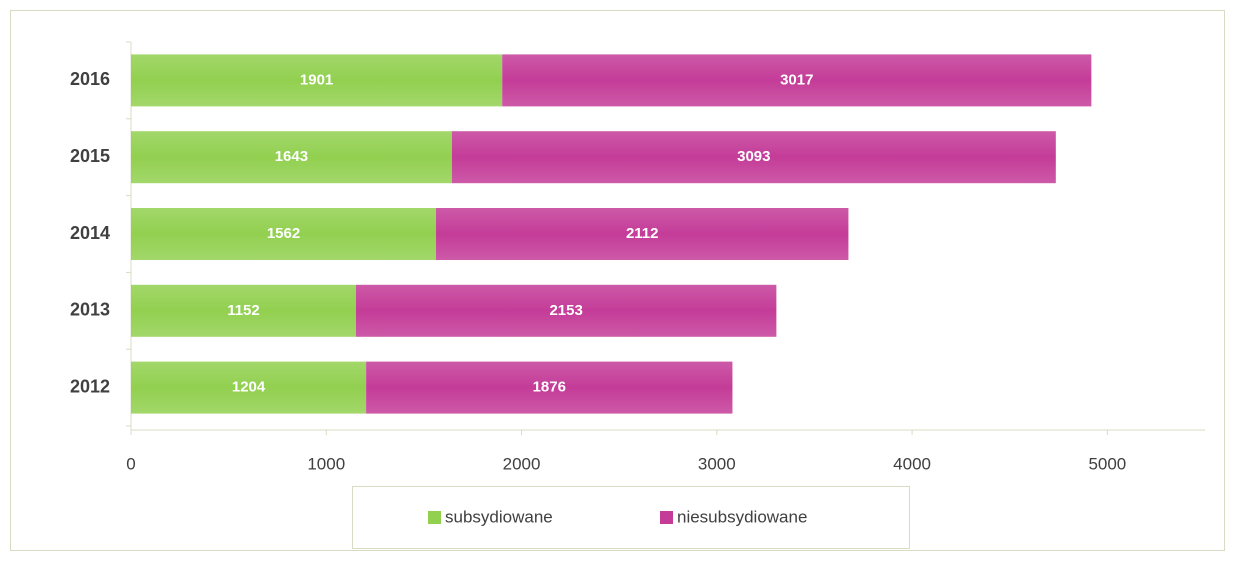 The height and width of the screenshot is (564, 1234). Describe the element at coordinates (912, 463) in the screenshot. I see `x-tick-label: 4000` at that location.